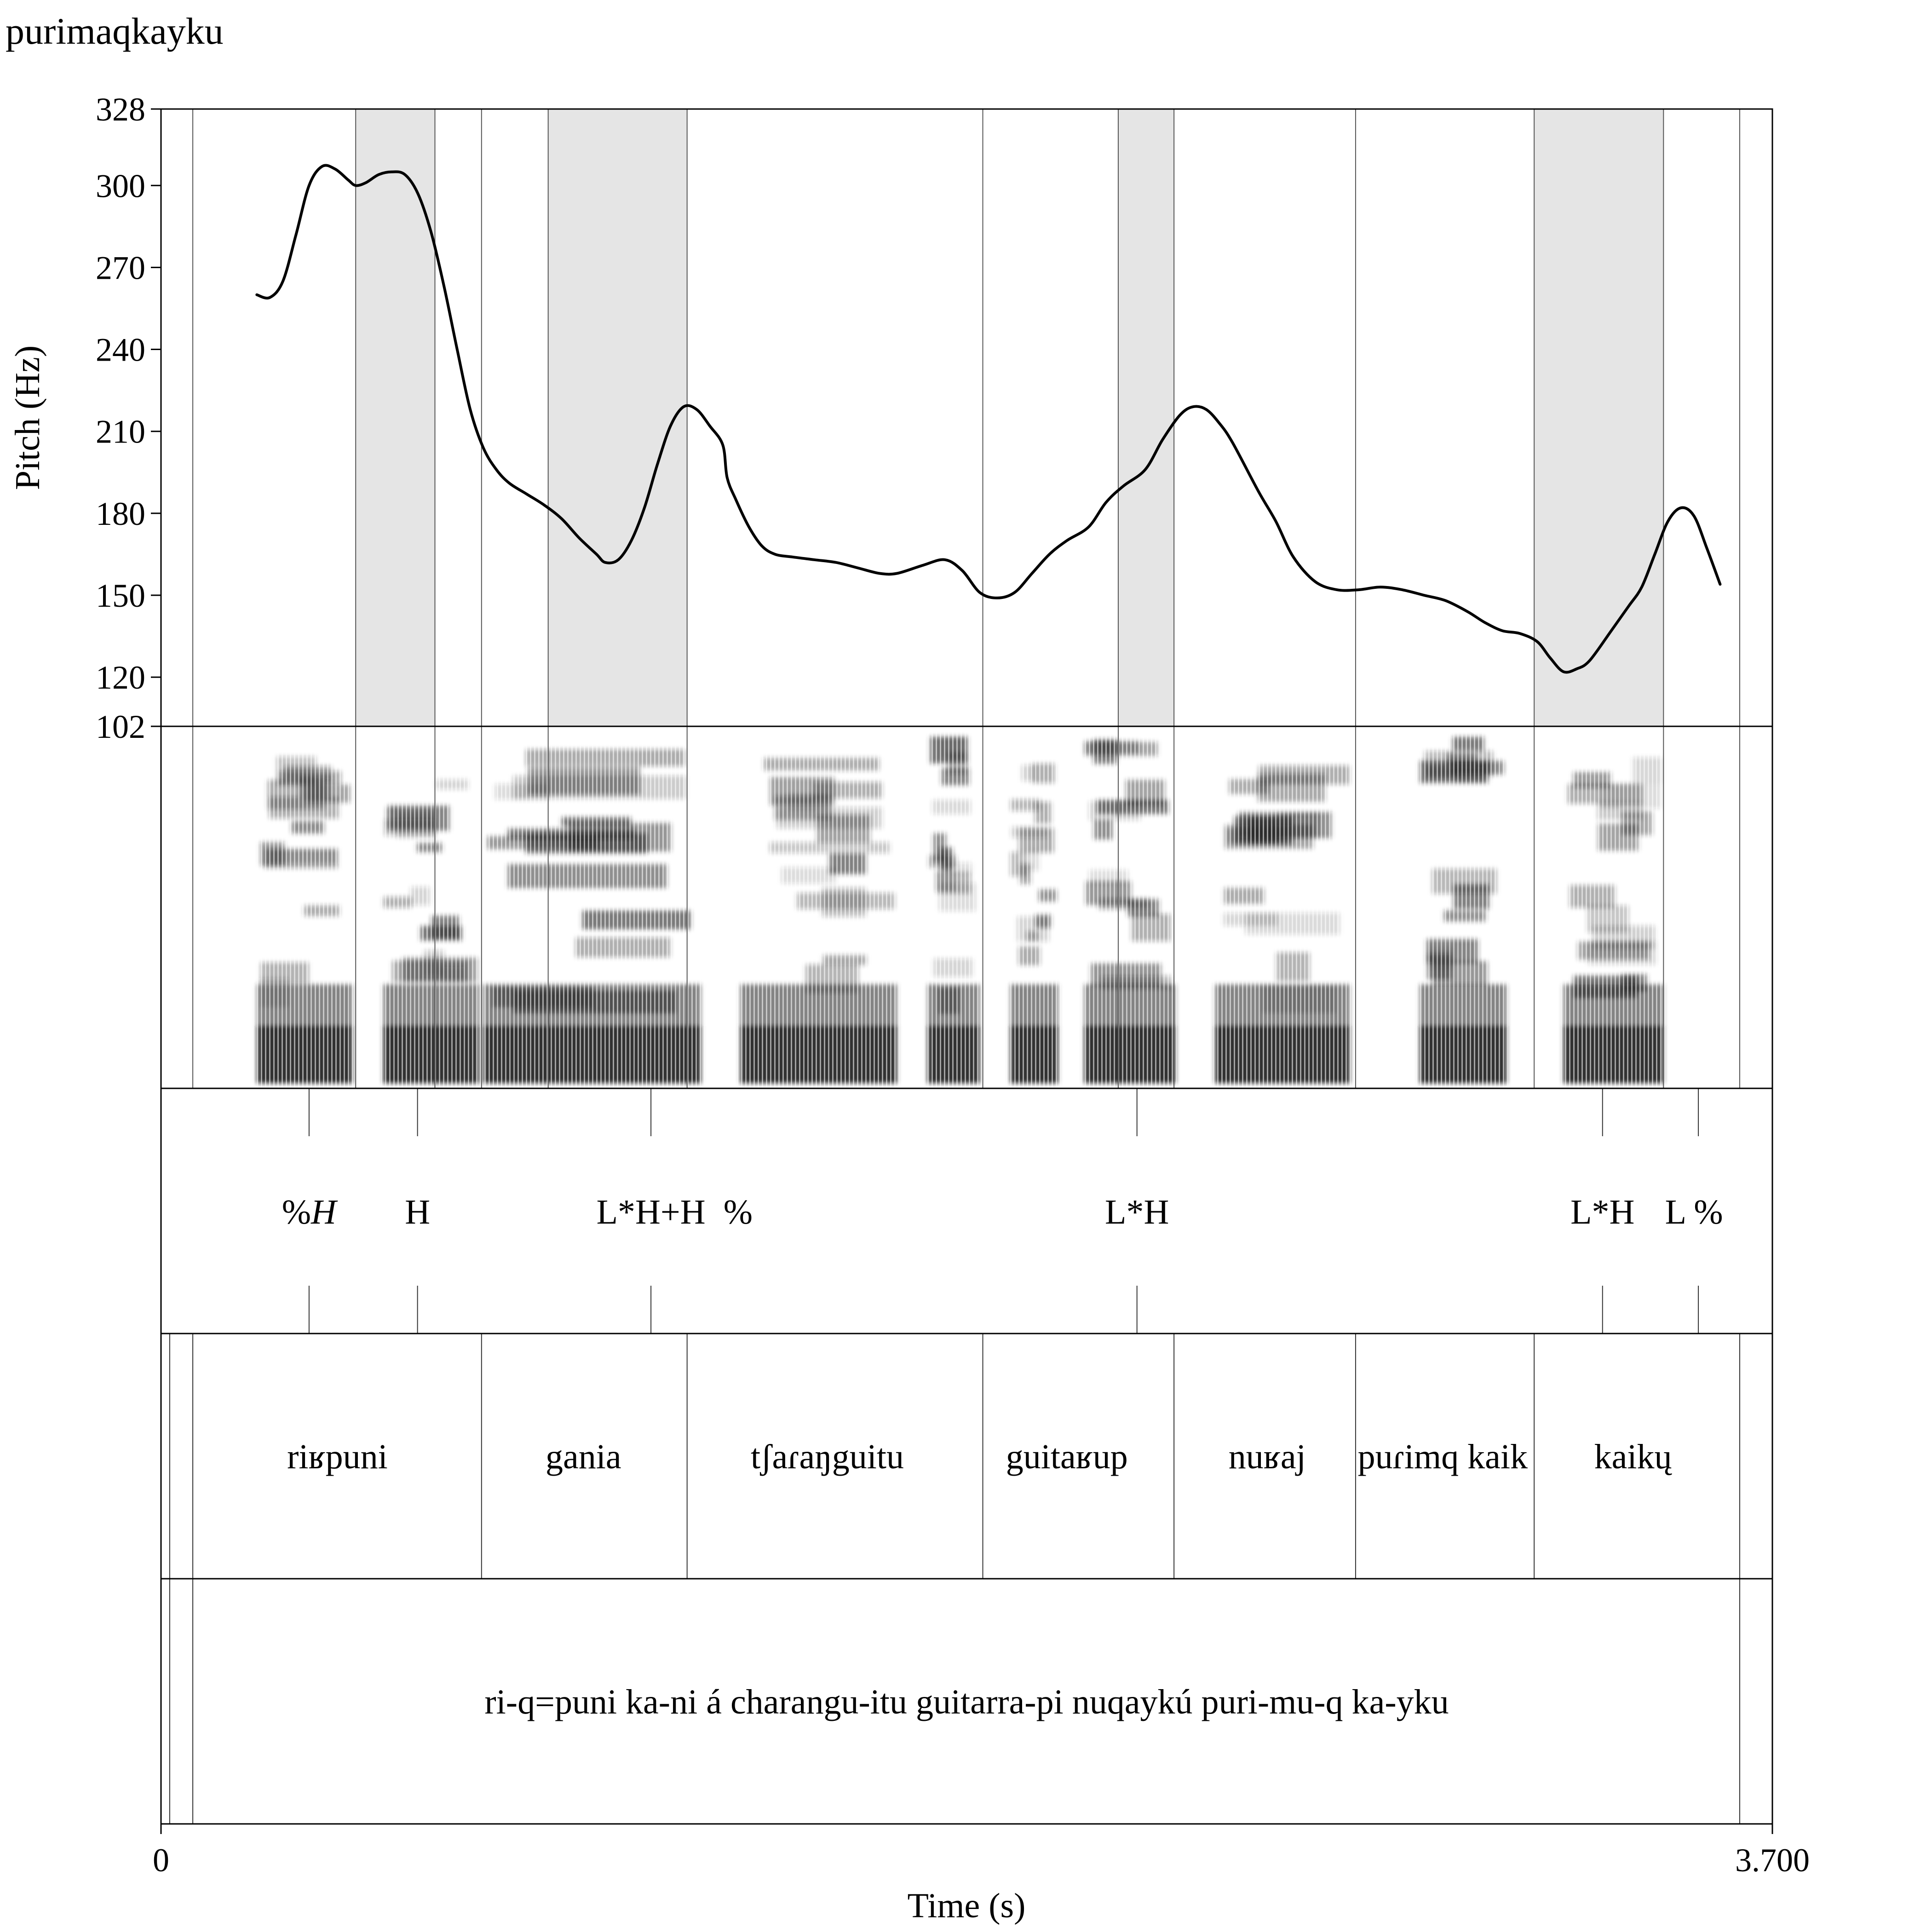  I want to click on x-axis: 0 3.700 Time (s), so click(981, 1874).